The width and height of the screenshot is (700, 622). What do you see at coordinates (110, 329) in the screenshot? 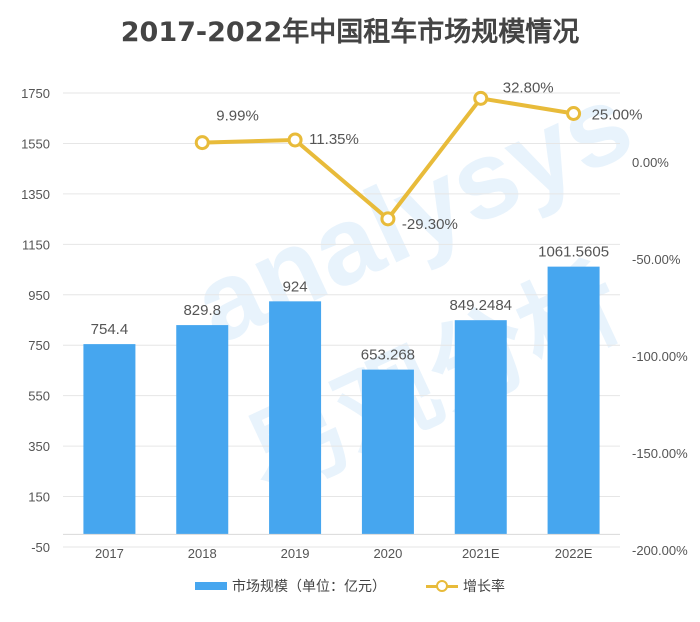
I see `bar-data-label: 754.4` at bounding box center [110, 329].